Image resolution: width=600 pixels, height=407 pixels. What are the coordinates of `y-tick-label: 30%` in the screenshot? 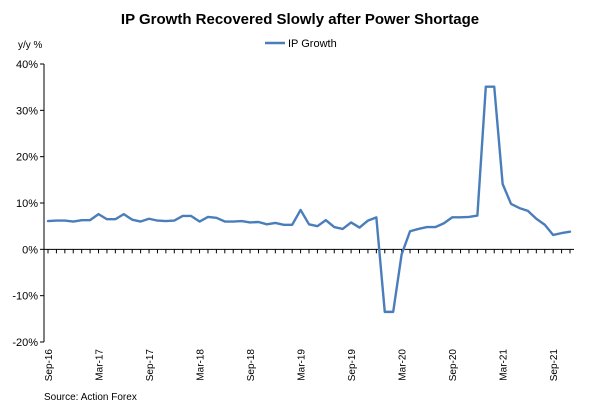 It's located at (27, 111).